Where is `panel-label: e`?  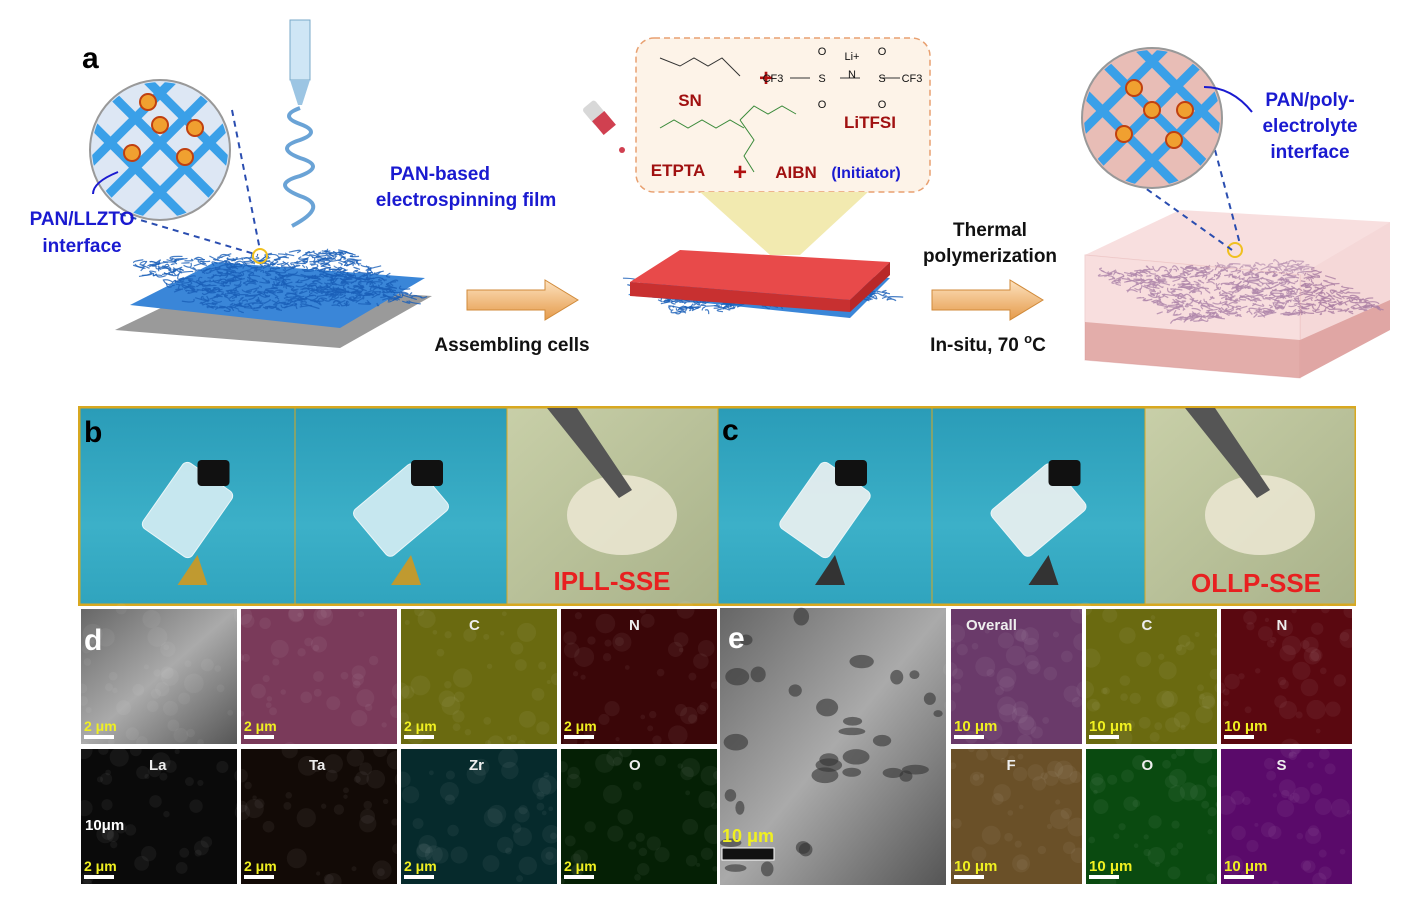 panel-label: e is located at coordinates (736, 638).